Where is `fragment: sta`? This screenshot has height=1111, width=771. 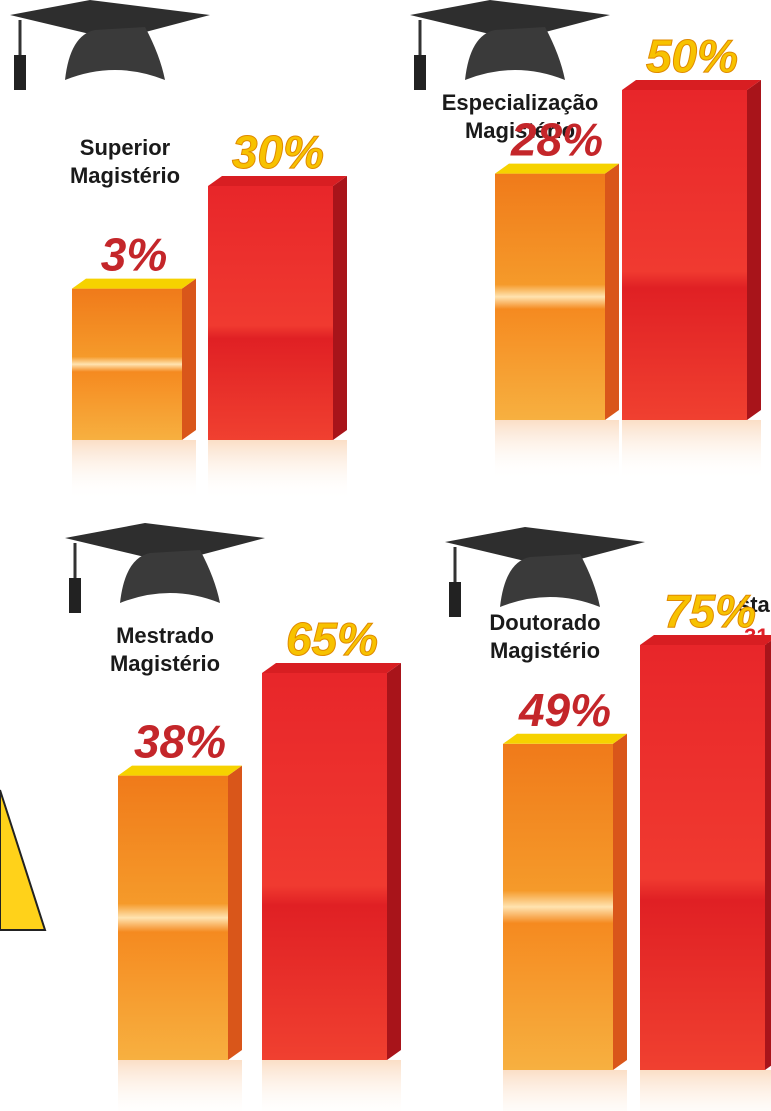
fragment: sta is located at coordinates (754, 604).